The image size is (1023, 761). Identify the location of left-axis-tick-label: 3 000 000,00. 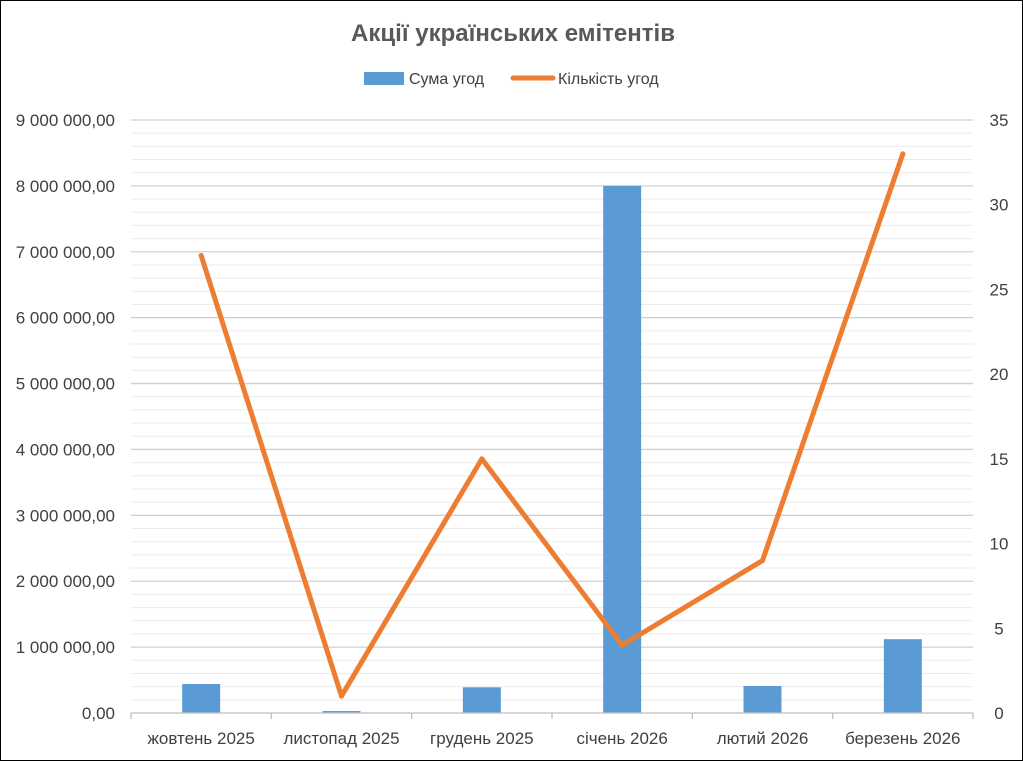
(65, 515).